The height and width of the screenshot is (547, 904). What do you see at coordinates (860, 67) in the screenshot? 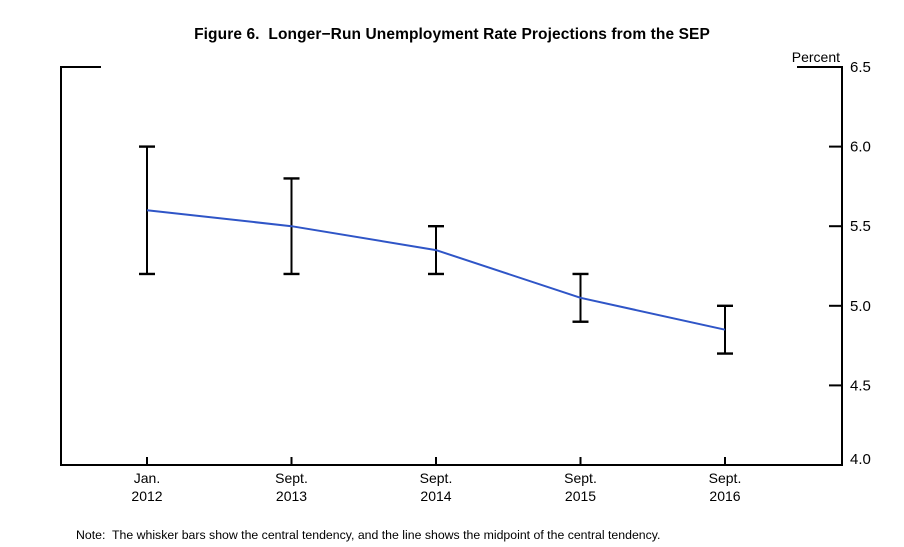
I see `y-tick-label: 6.5` at bounding box center [860, 67].